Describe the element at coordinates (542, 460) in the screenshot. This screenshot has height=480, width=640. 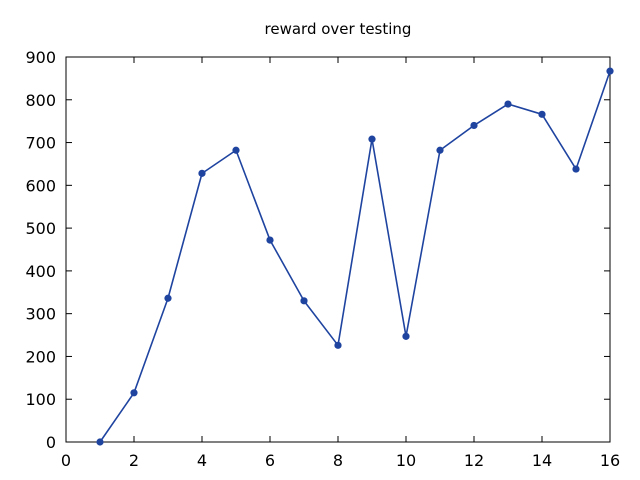
I see `x-tick-label: 14` at that location.